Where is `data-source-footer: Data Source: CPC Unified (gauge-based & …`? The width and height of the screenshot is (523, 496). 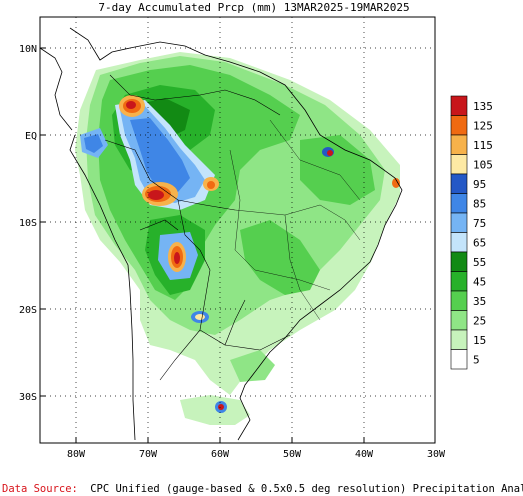
data-source-footer: Data Source: CPC Unified (gauge-based & … is located at coordinates (262, 489).